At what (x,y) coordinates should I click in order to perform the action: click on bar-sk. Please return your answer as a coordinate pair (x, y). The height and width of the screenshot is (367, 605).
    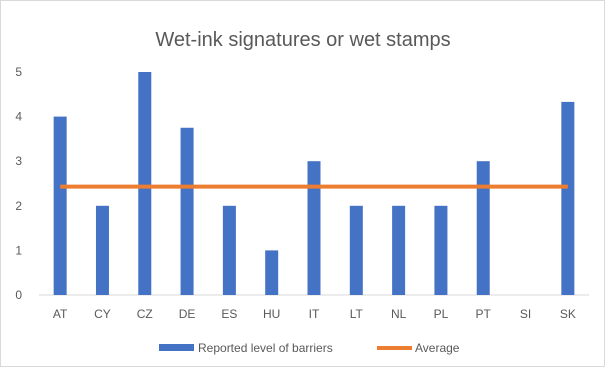
    Looking at the image, I should click on (568, 198).